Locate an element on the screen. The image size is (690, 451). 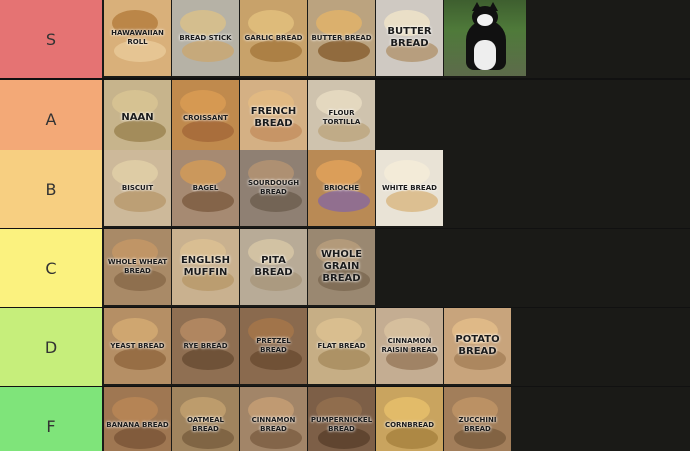
tier-item-label: PRETZEL BREAD is located at coordinates (273, 345).